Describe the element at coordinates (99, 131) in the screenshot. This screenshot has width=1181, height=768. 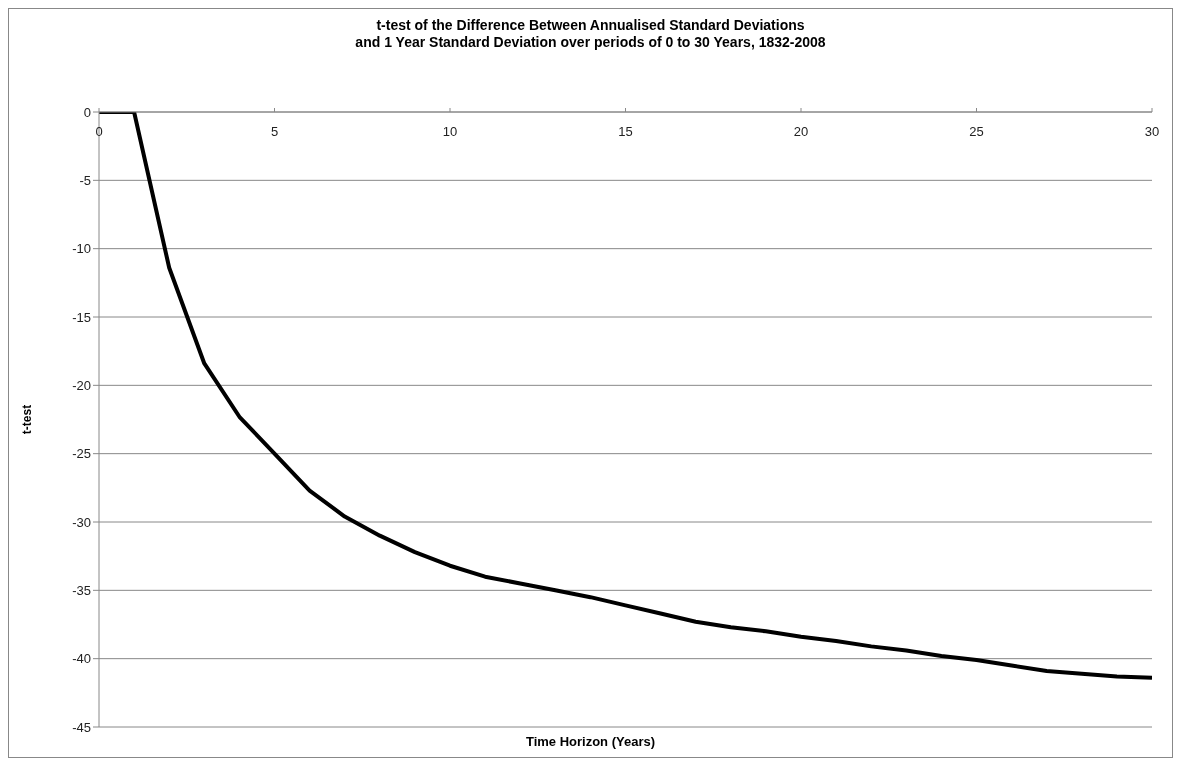
I see `x-tick-label: 0` at that location.